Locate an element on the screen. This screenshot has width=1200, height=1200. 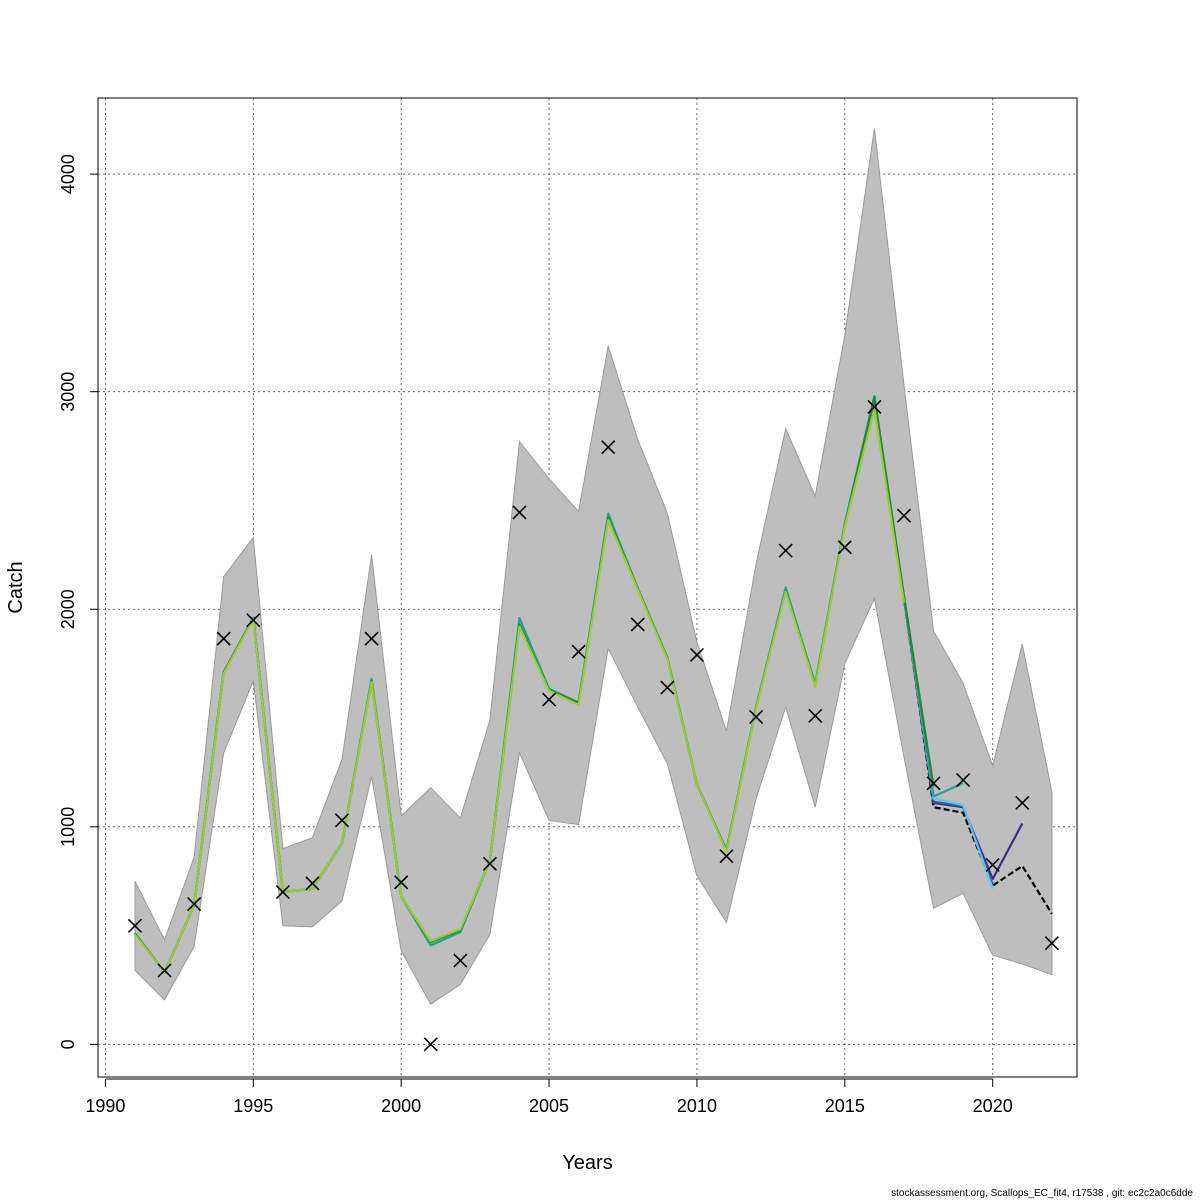
x-tick-label: 2015 is located at coordinates (845, 1106).